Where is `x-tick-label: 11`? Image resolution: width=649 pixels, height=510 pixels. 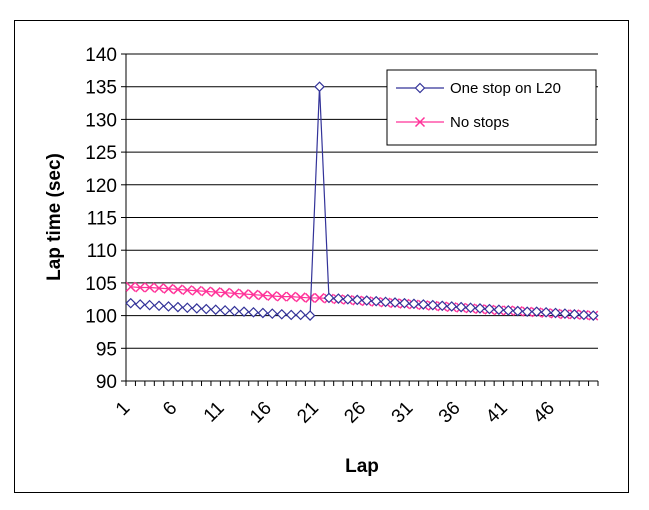 x-tick-label: 11 is located at coordinates (214, 412).